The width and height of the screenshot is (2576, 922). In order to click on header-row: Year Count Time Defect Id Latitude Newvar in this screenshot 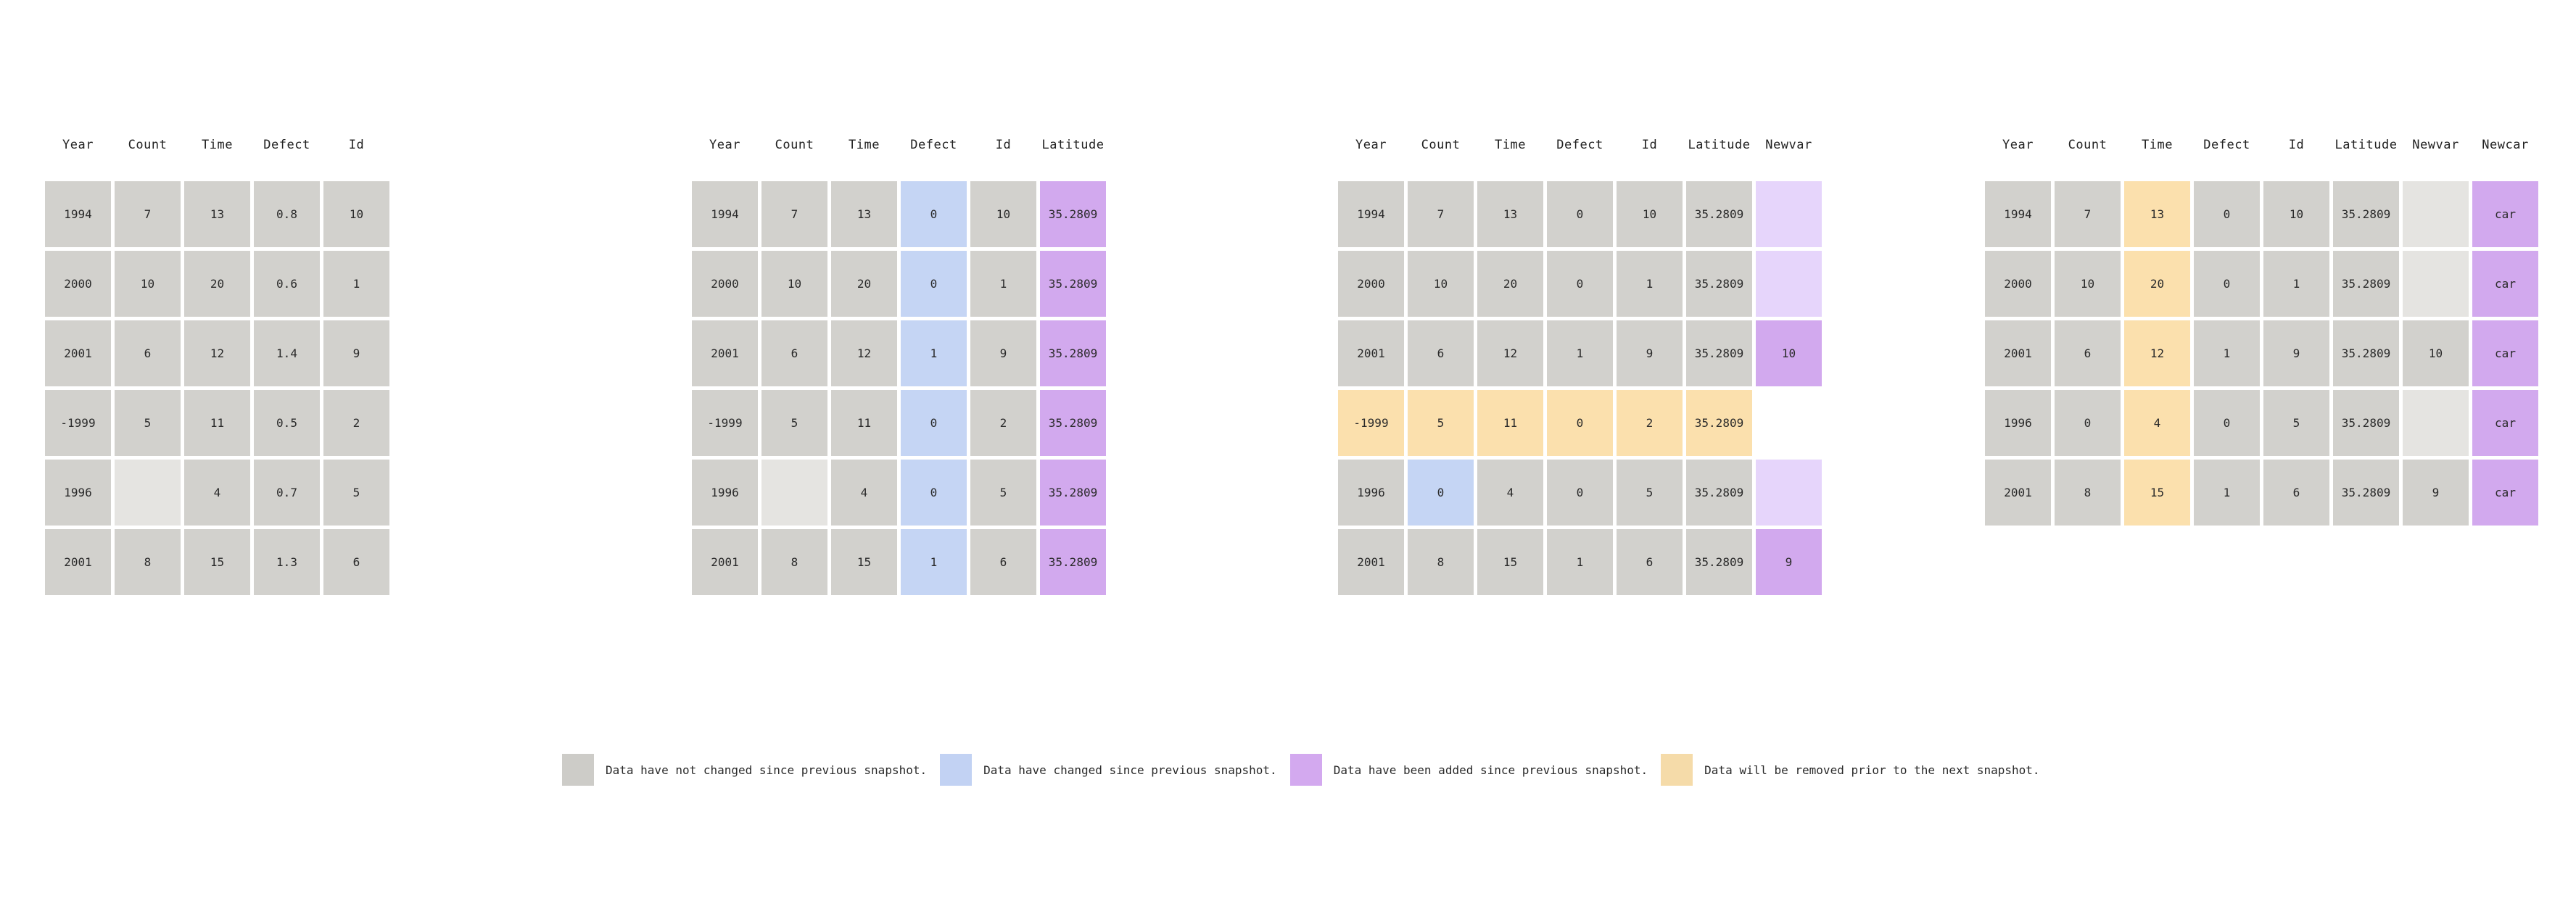, I will do `click(1581, 144)`.